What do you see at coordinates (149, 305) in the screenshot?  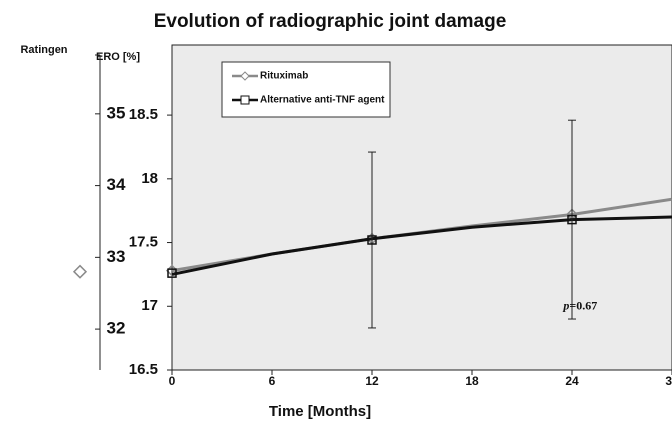 I see `y-tick-label: 17` at bounding box center [149, 305].